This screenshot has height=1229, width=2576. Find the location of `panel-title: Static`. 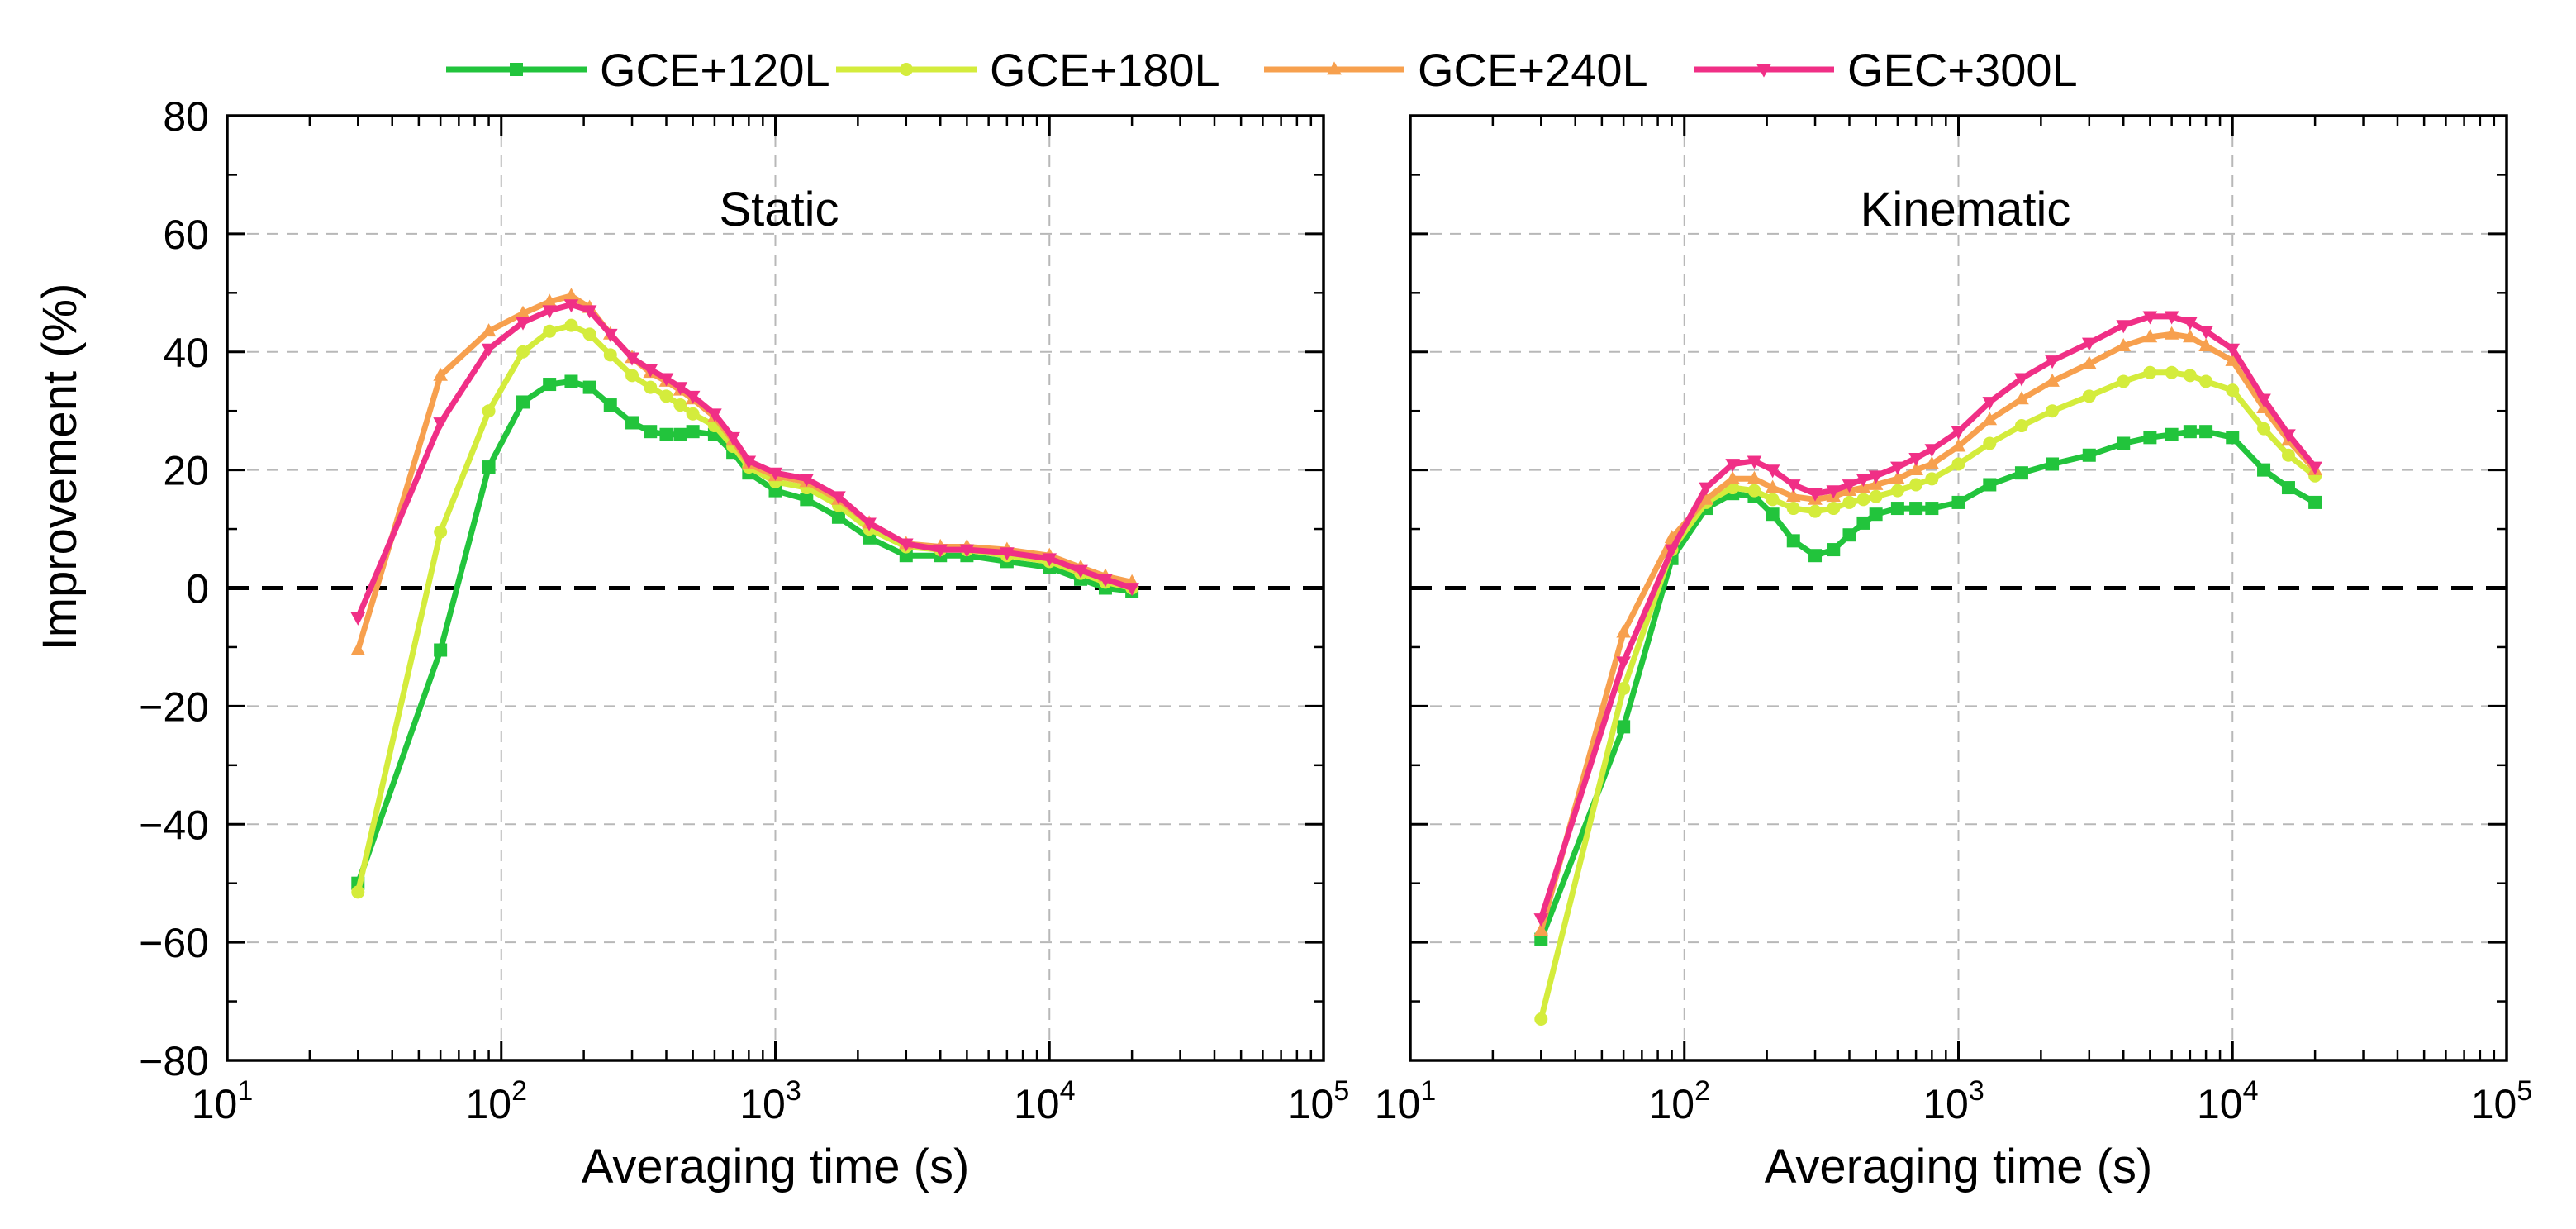

panel-title: Static is located at coordinates (779, 209).